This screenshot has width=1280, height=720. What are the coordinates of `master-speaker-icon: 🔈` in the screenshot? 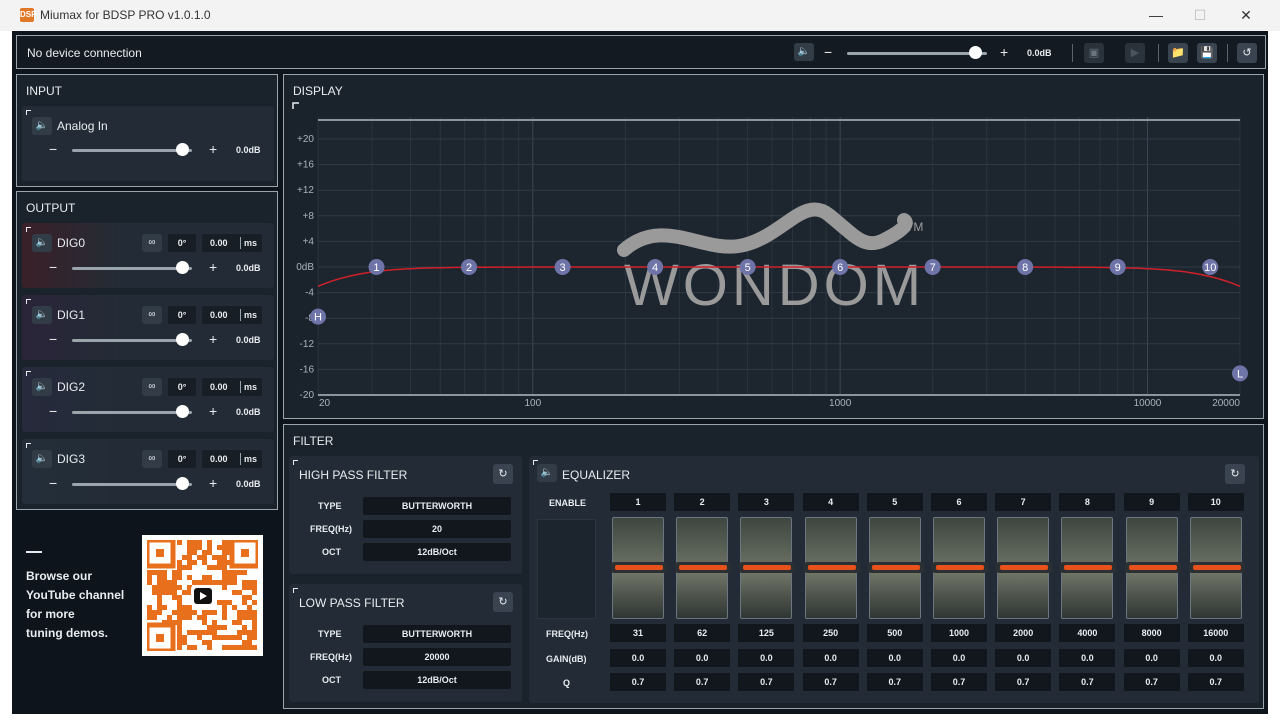 It's located at (804, 52).